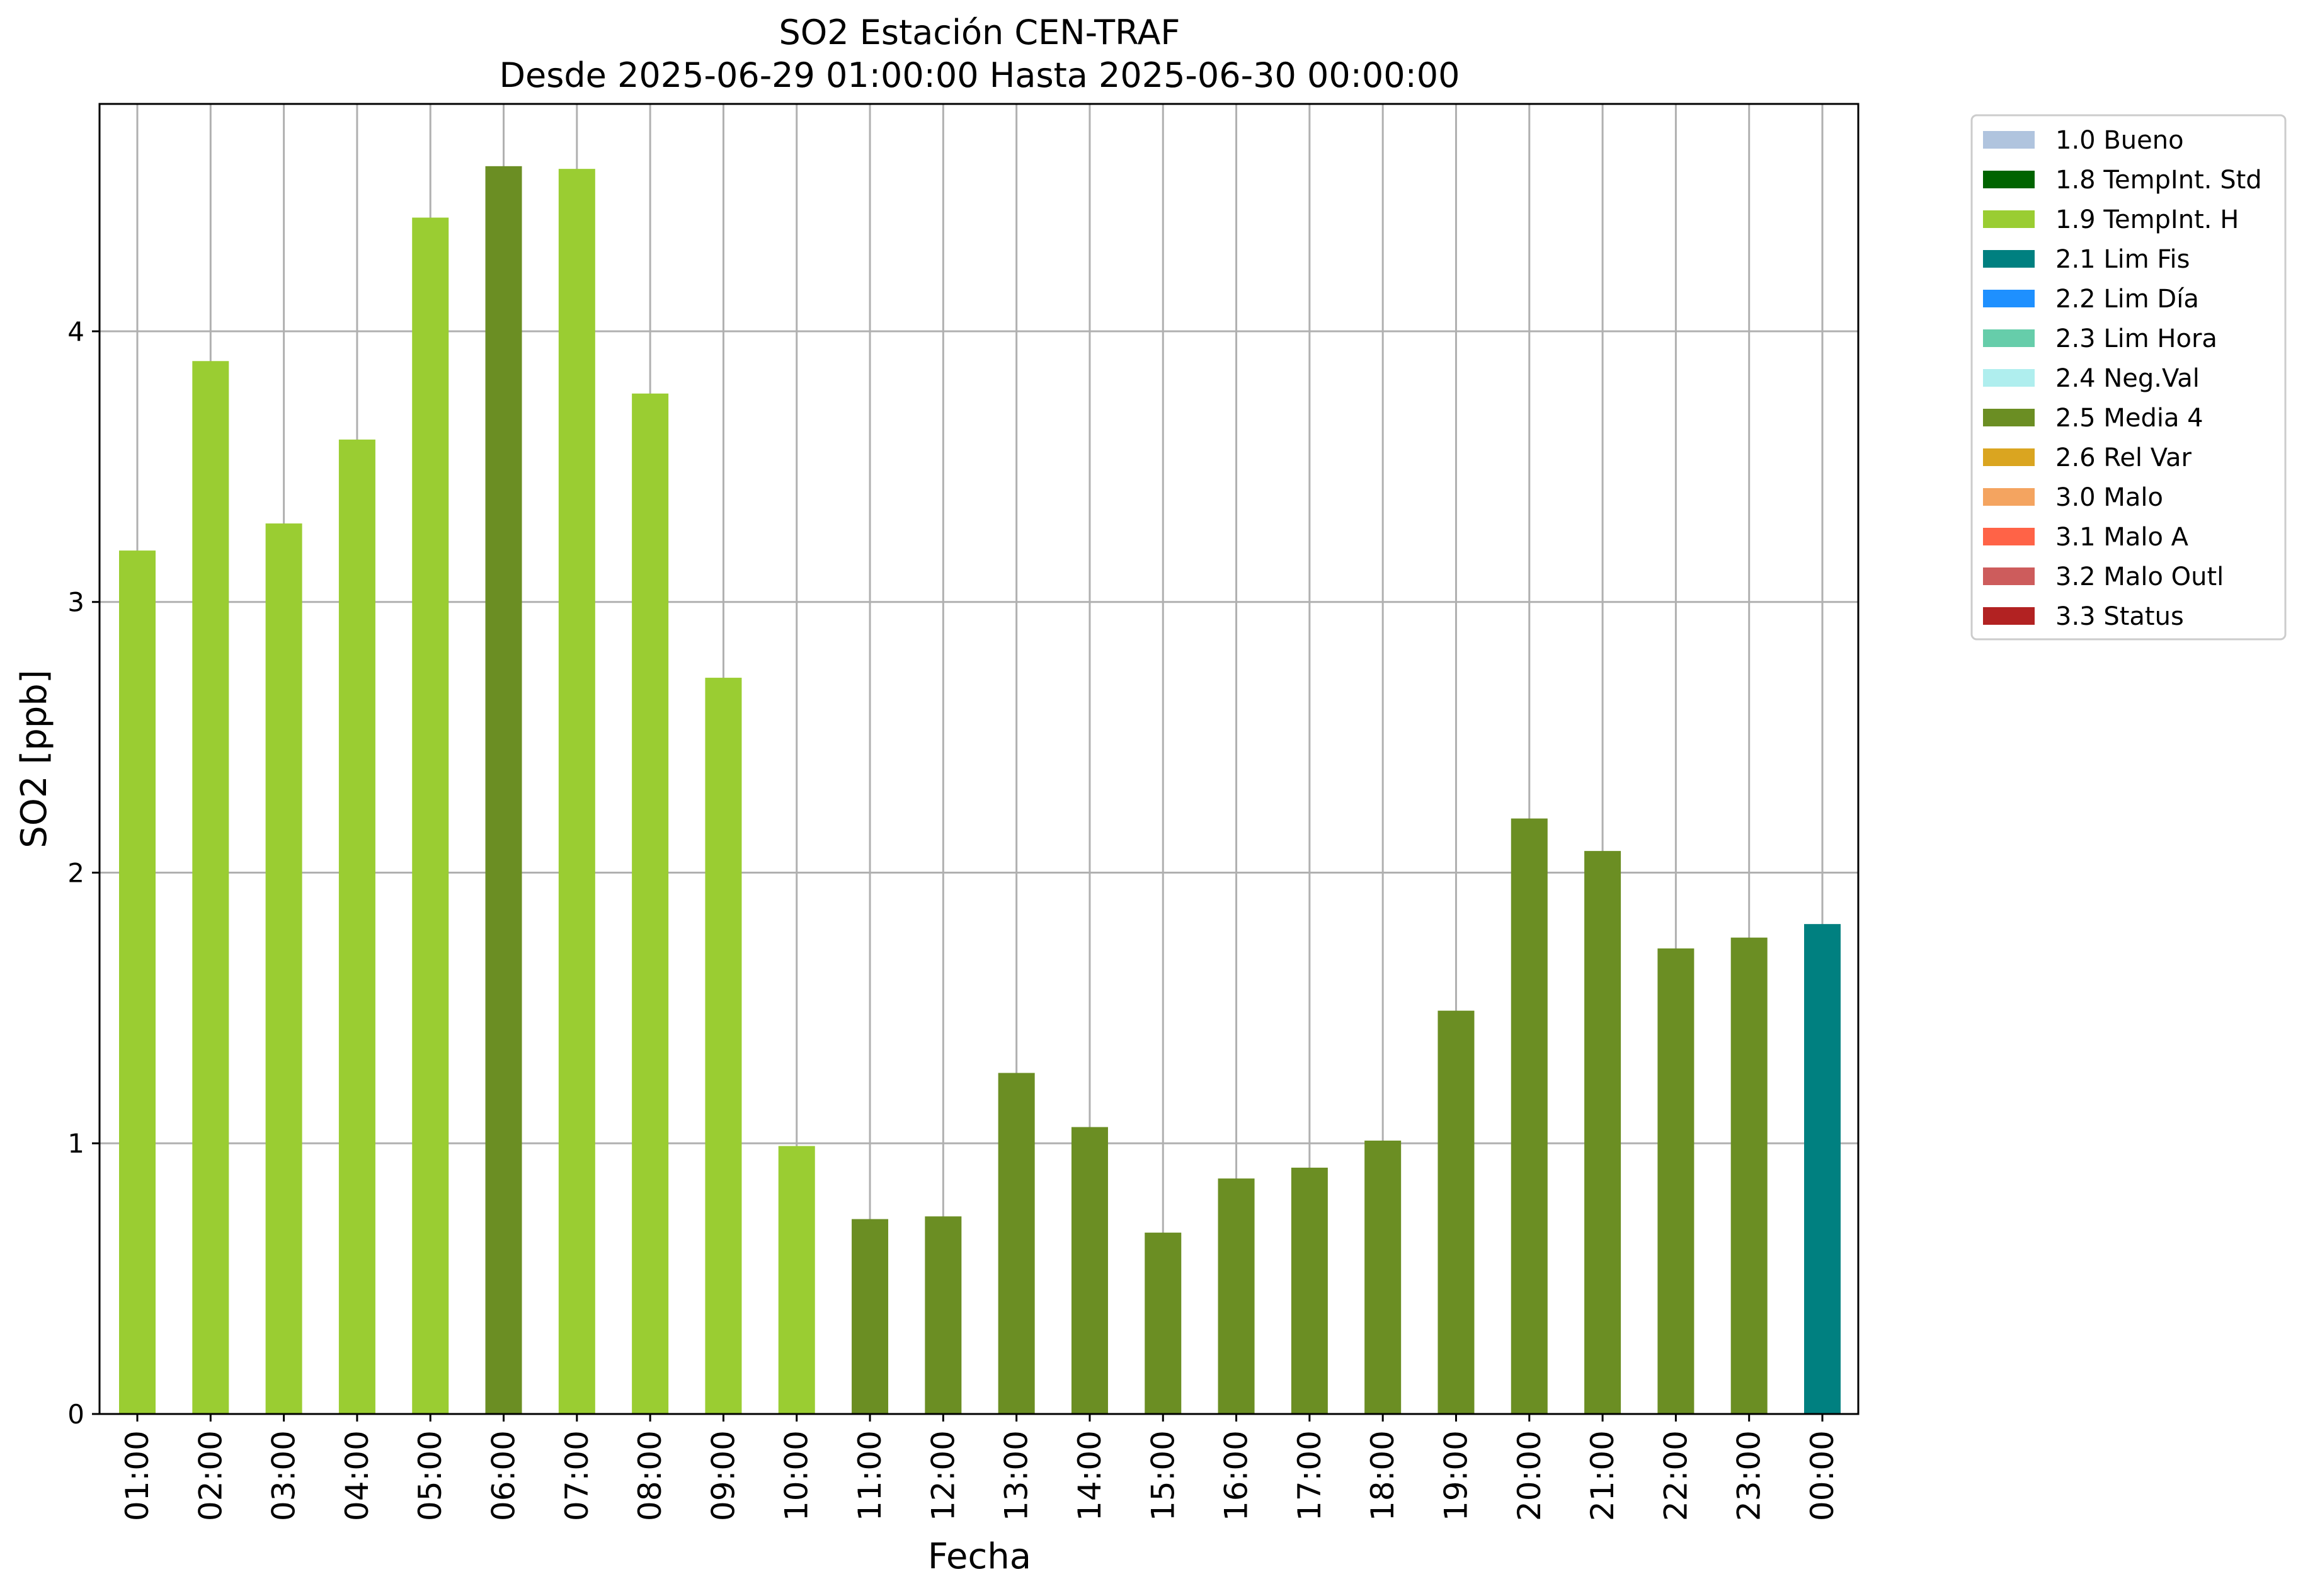 The image size is (2303, 1596). I want to click on x-tick-label: 13:00, so click(1017, 1475).